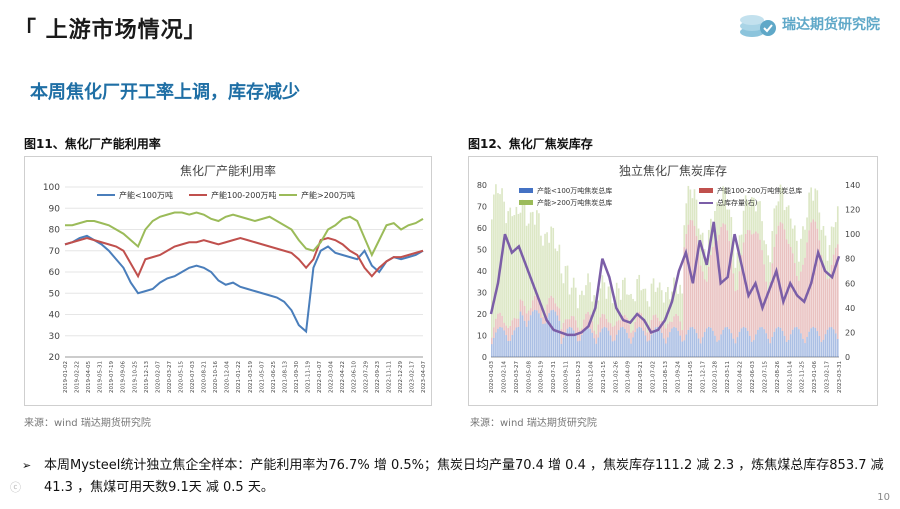 The height and width of the screenshot is (509, 900). What do you see at coordinates (193, 377) in the screenshot?
I see `x-tick-label: 2020-07-03` at bounding box center [193, 377].